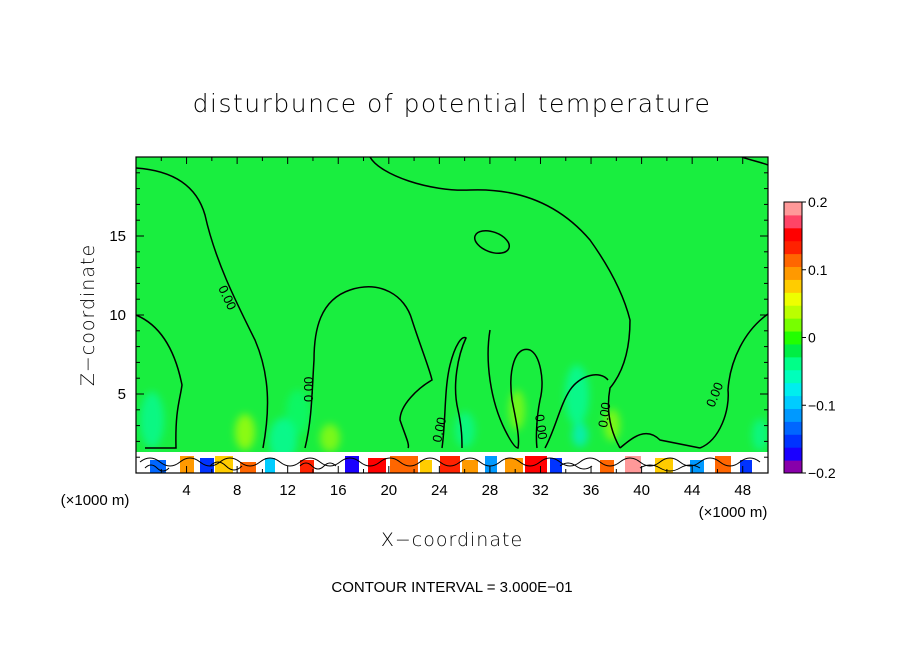 Image resolution: width=904 pixels, height=654 pixels. I want to click on y-tick-label: 5, so click(122, 394).